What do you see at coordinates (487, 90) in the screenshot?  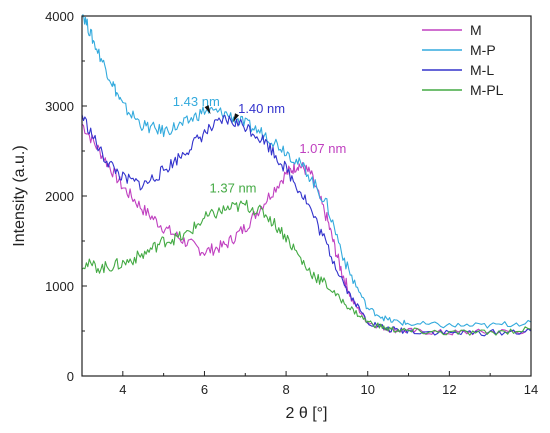 I see `legend-label-m-pl: M-PL` at bounding box center [487, 90].